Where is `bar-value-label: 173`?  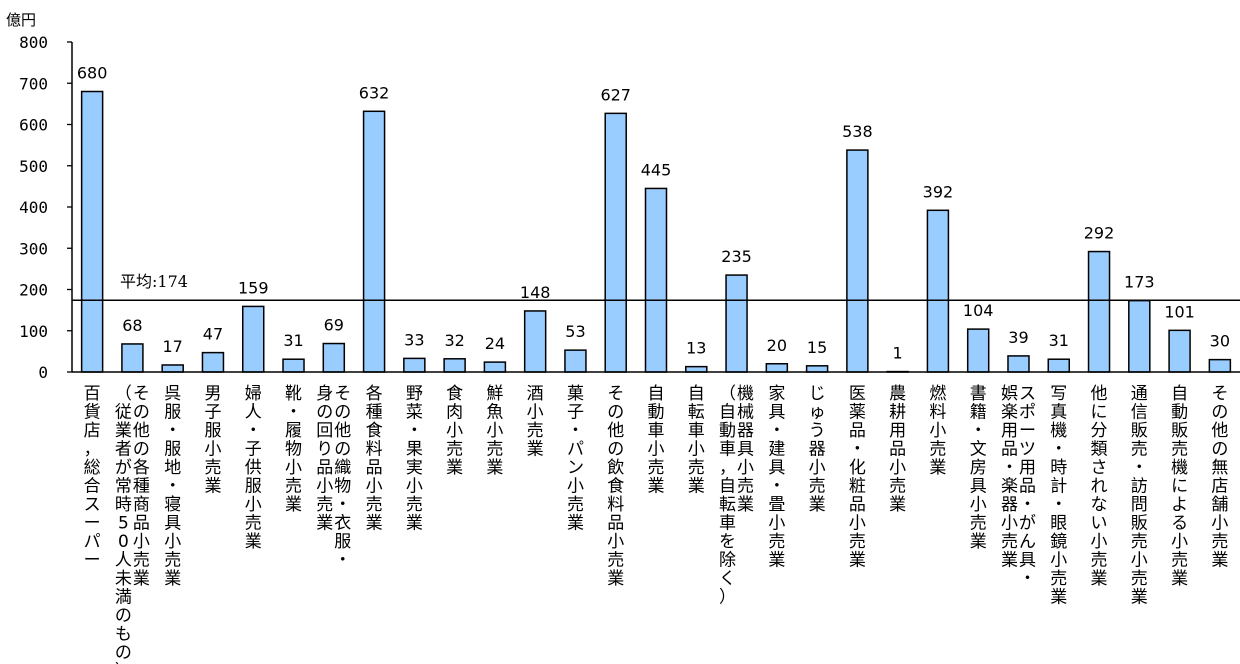 bar-value-label: 173 is located at coordinates (1139, 282).